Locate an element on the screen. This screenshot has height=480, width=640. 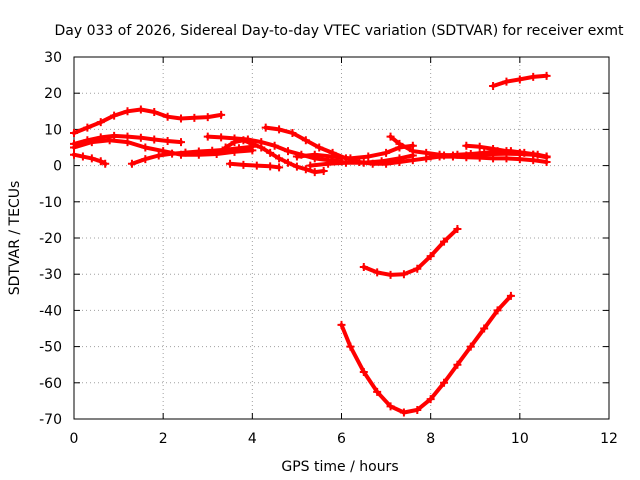
y-tick-label: -50 is located at coordinates (50, 348).